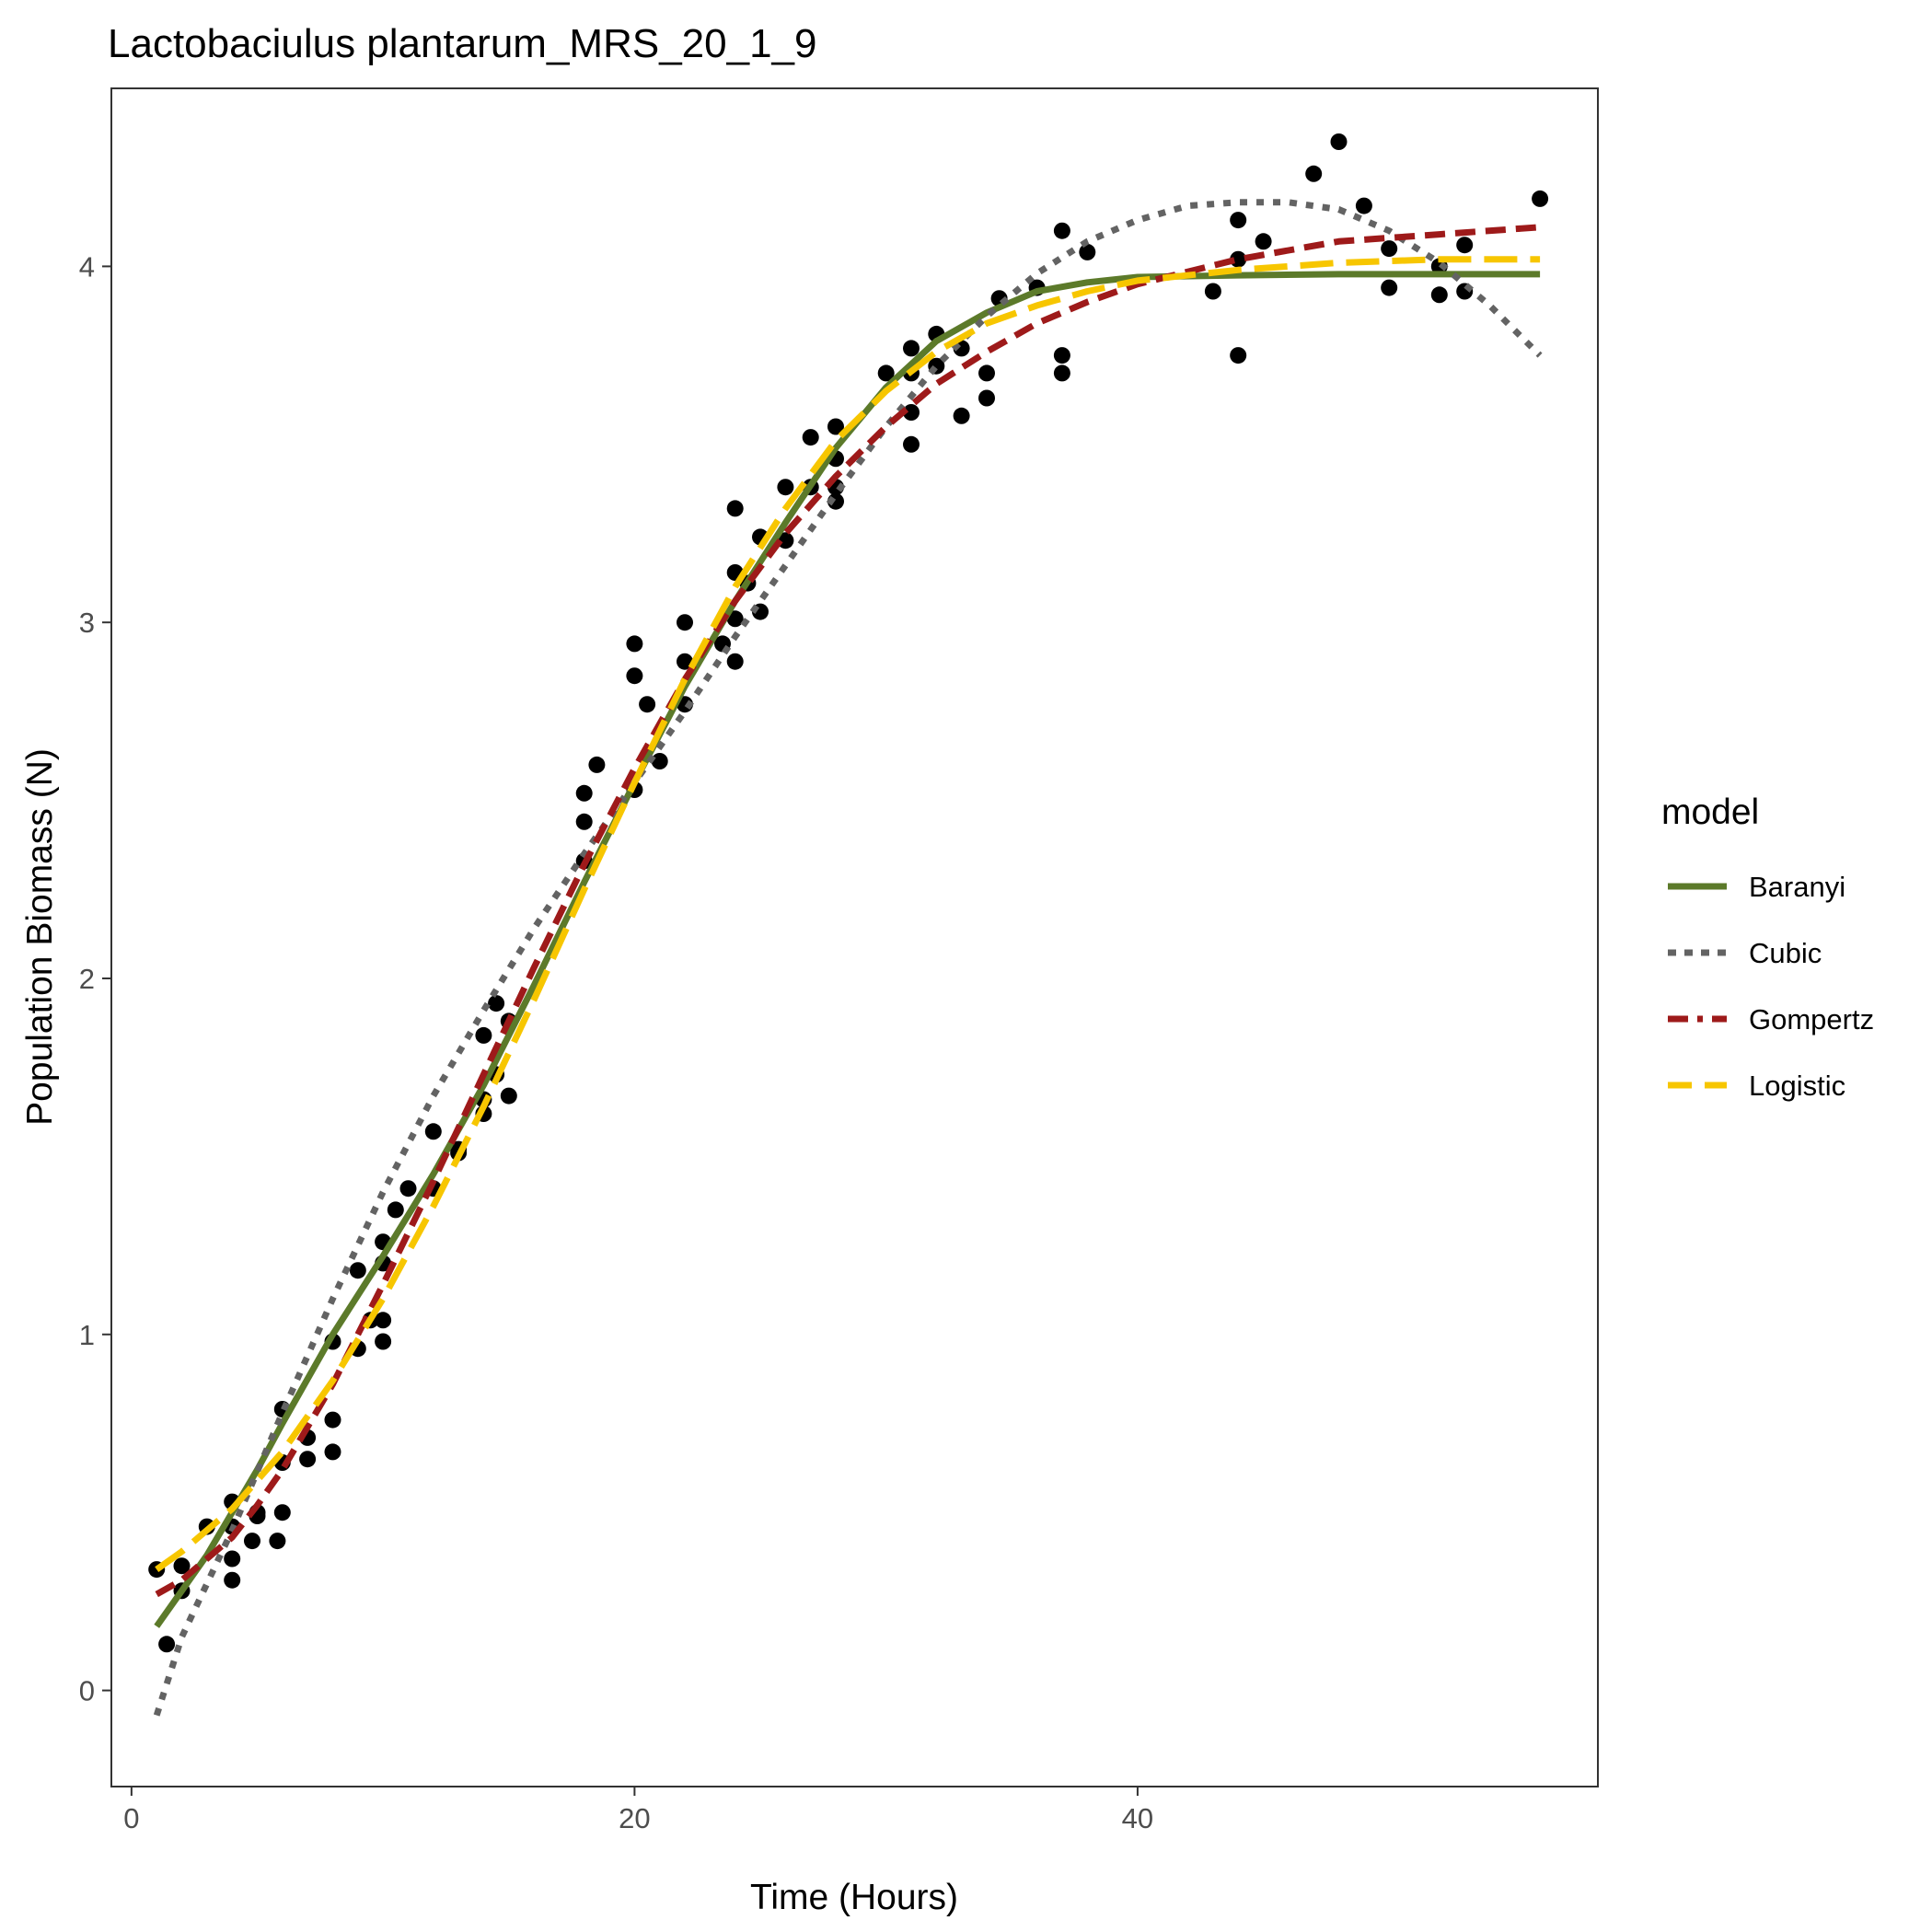 The width and height of the screenshot is (1932, 1932). What do you see at coordinates (131, 1818) in the screenshot?
I see `x-tick-label: 0` at bounding box center [131, 1818].